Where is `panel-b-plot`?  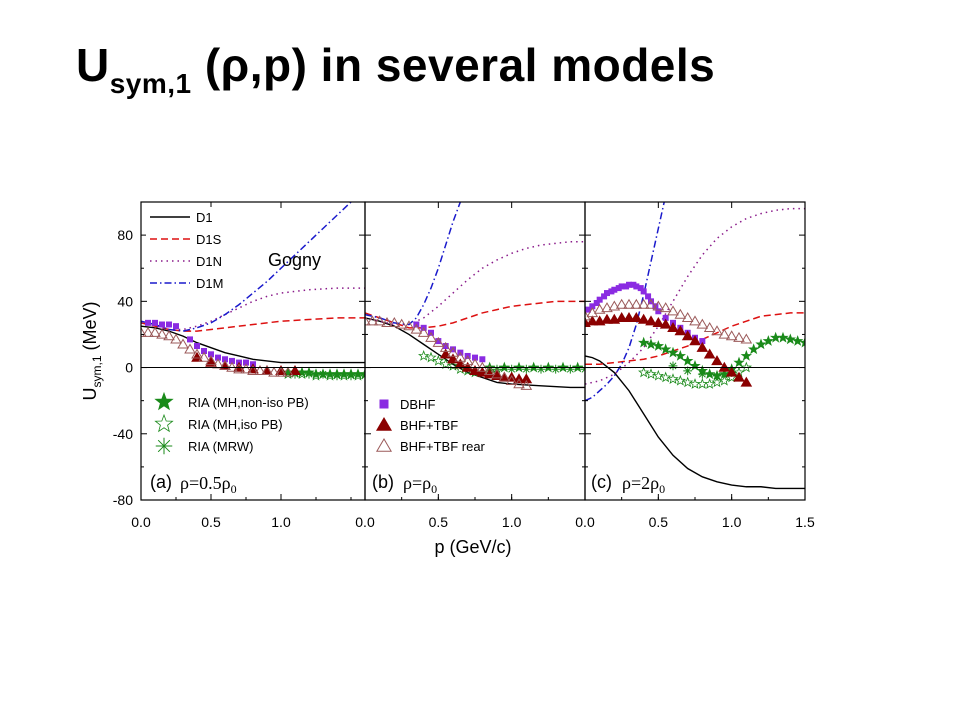
panel-b-plot is located at coordinates (475, 296).